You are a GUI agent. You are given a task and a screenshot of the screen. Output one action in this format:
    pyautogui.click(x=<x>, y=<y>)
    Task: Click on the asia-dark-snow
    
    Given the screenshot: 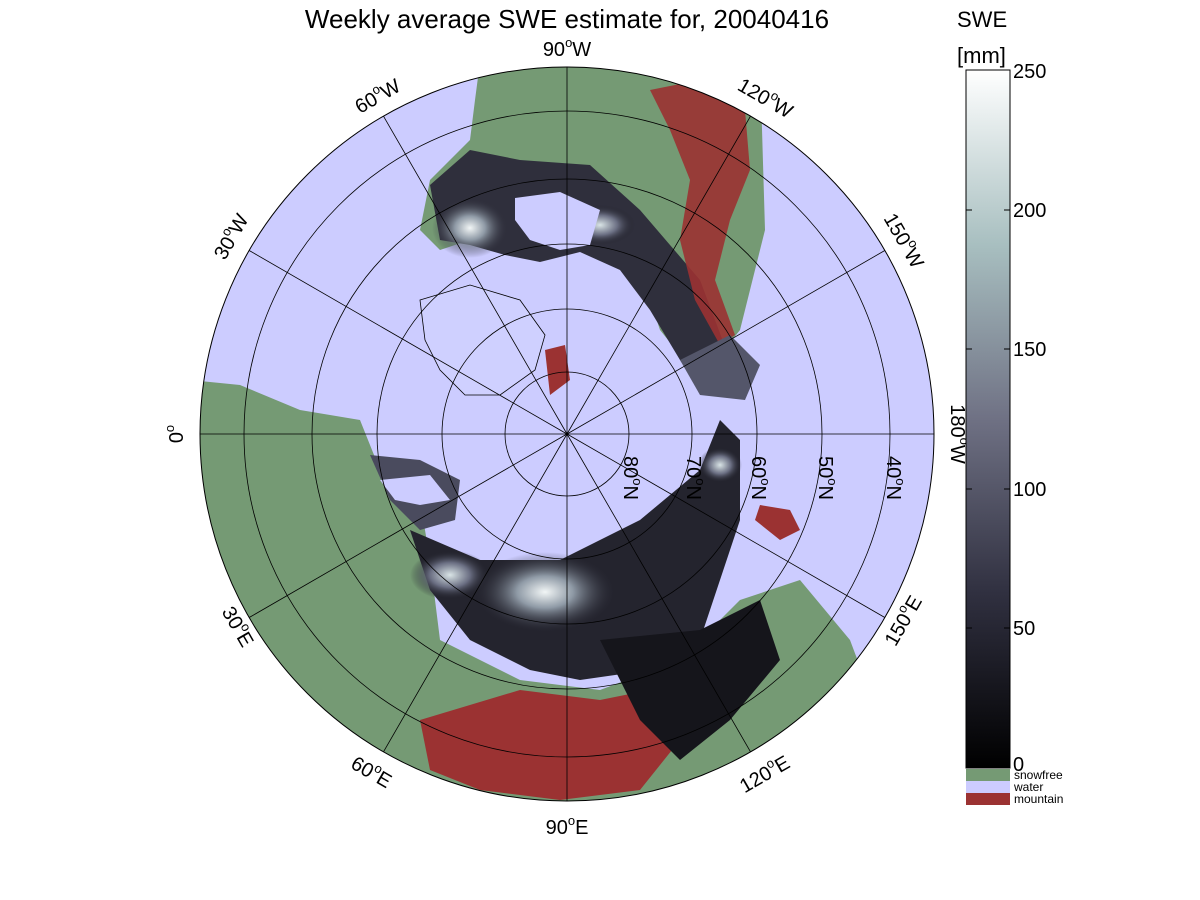 What is the action you would take?
    pyautogui.click(x=690, y=680)
    